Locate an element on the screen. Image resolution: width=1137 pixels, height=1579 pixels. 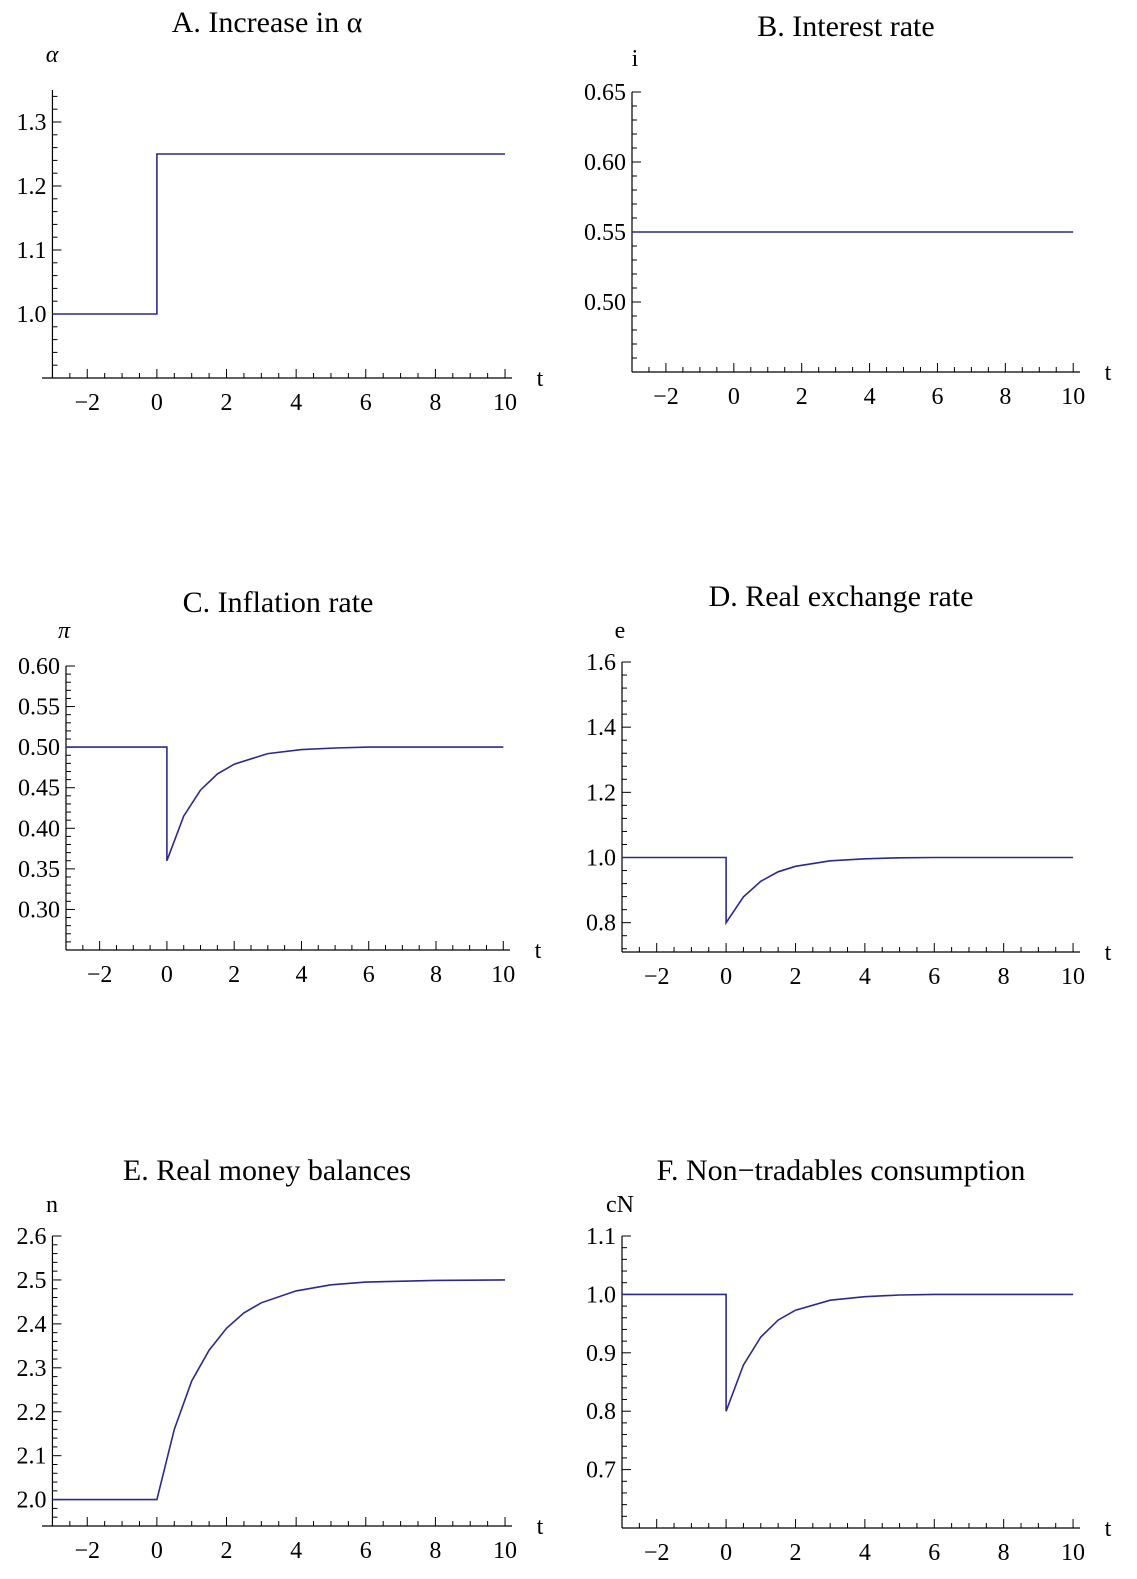
y-tick-label: 1.4 is located at coordinates (601, 728).